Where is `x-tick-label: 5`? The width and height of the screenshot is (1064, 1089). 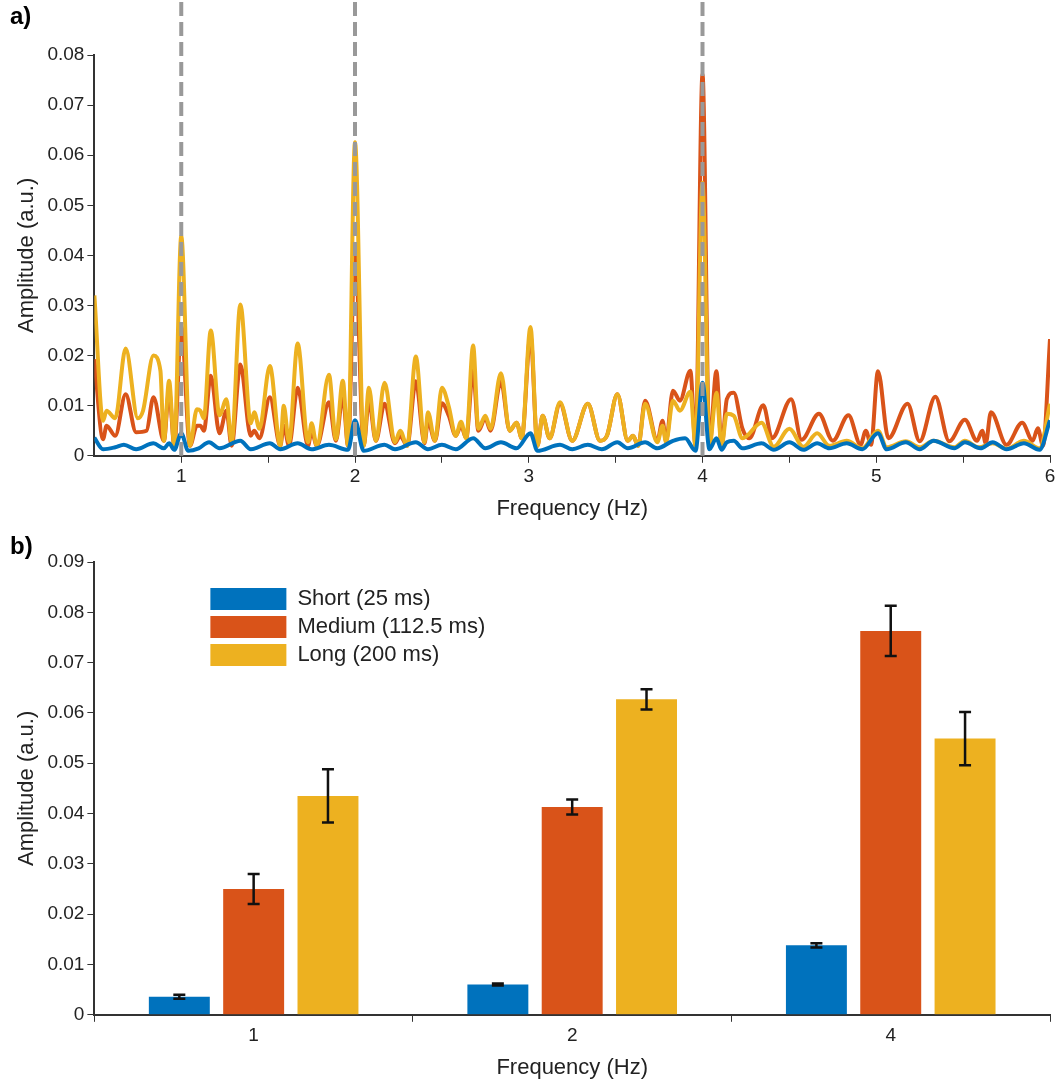 x-tick-label: 5 is located at coordinates (876, 476).